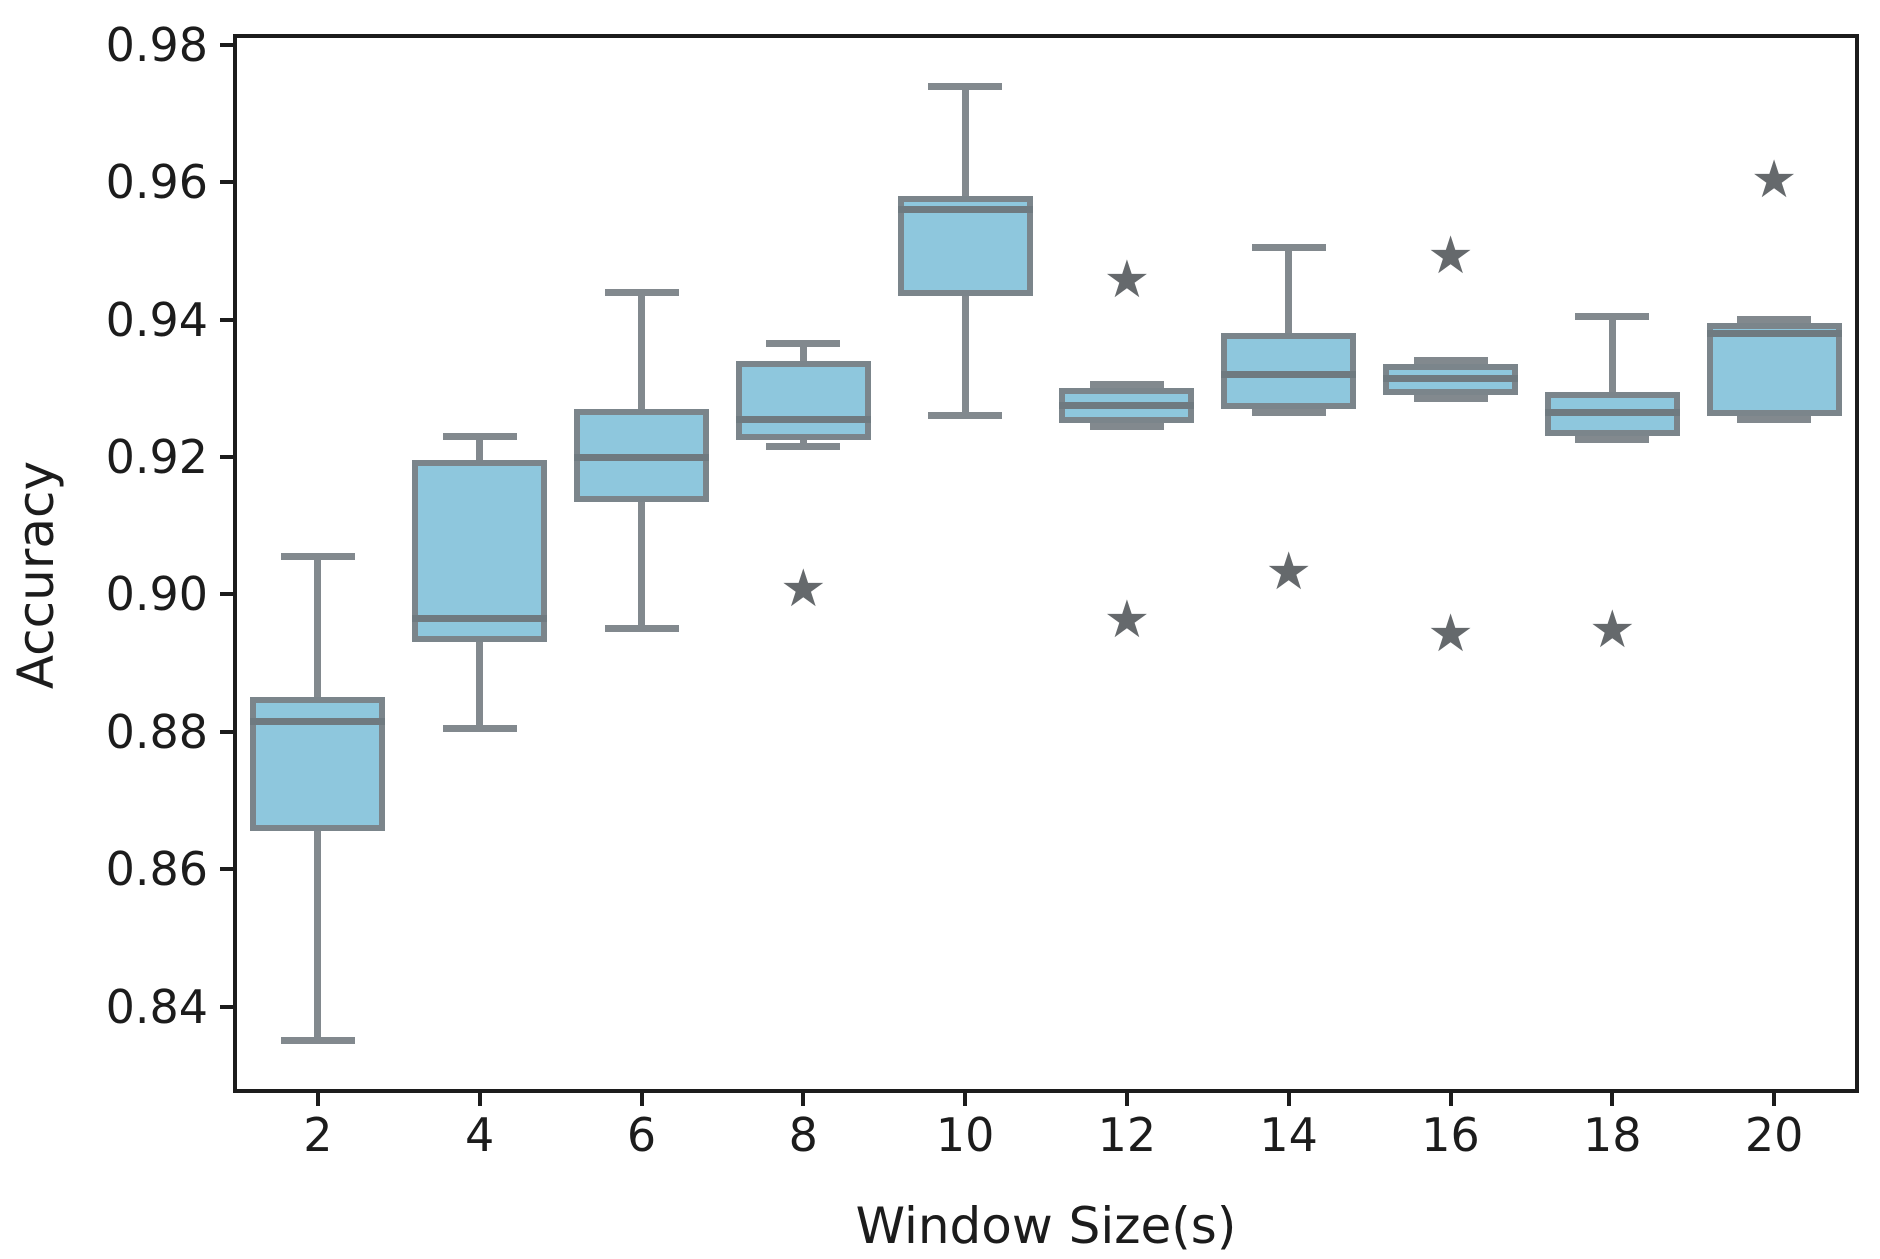 Image resolution: width=1880 pixels, height=1259 pixels. What do you see at coordinates (156, 319) in the screenshot?
I see `y-tick-label: 0.94` at bounding box center [156, 319].